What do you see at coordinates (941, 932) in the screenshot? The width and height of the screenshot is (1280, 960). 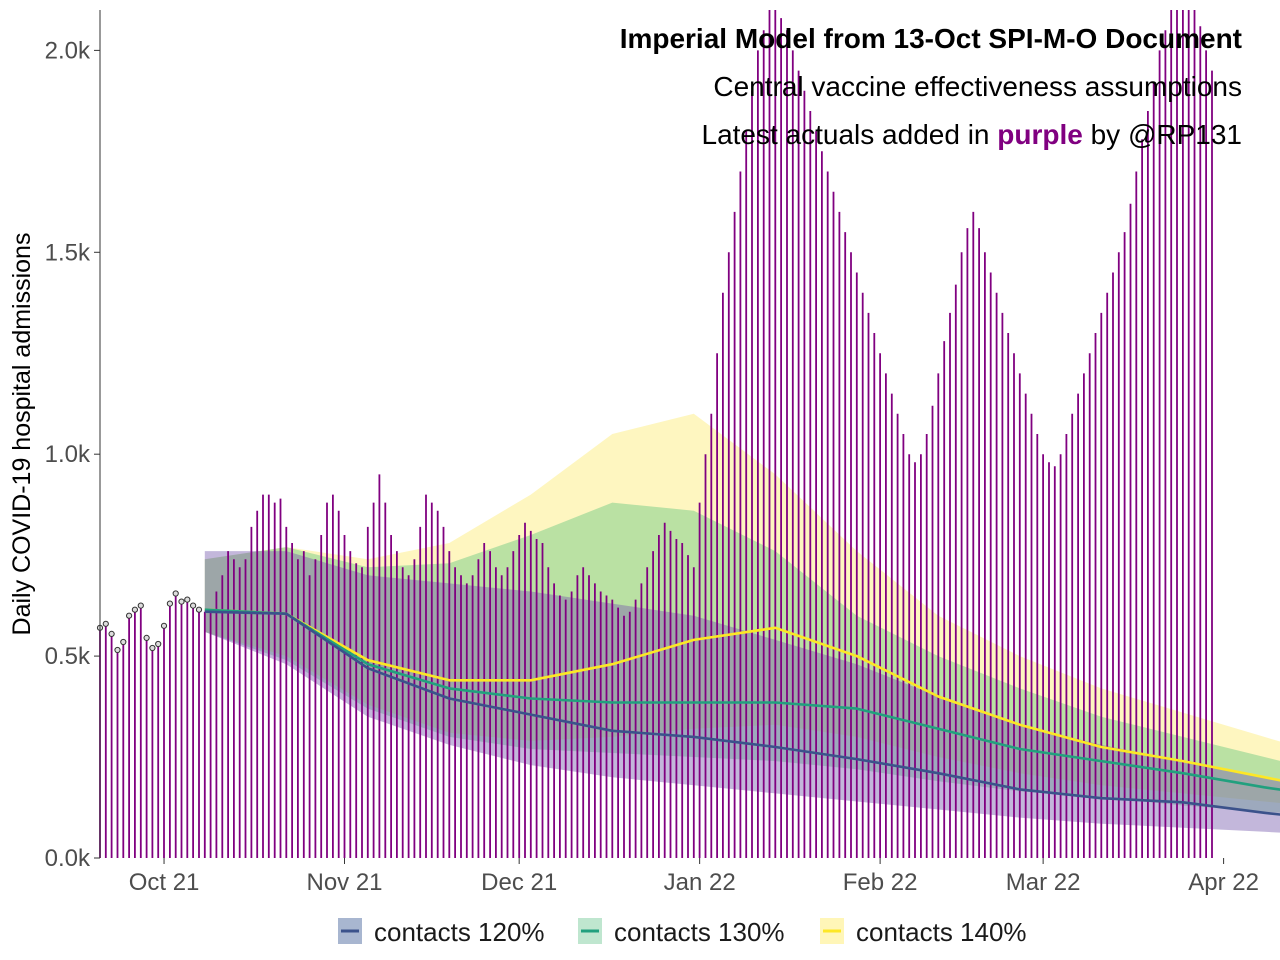 I see `legend-label: contacts 140%` at bounding box center [941, 932].